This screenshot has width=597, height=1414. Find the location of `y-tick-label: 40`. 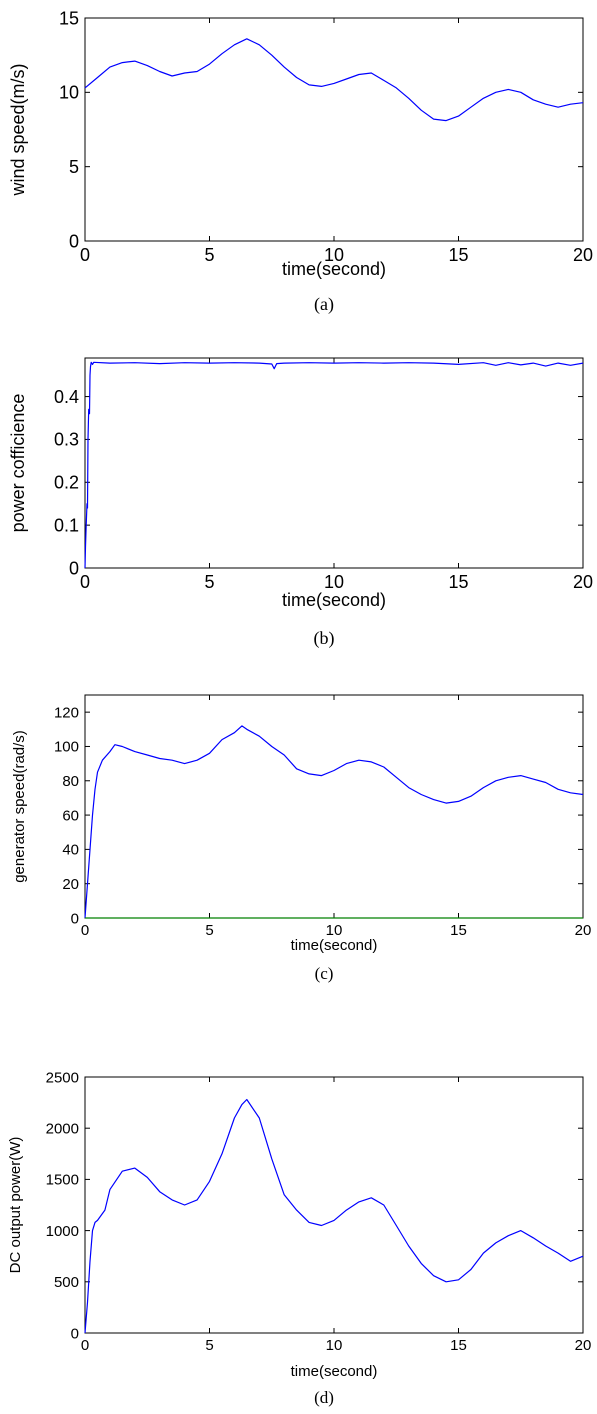

y-tick-label: 40 is located at coordinates (70, 850).